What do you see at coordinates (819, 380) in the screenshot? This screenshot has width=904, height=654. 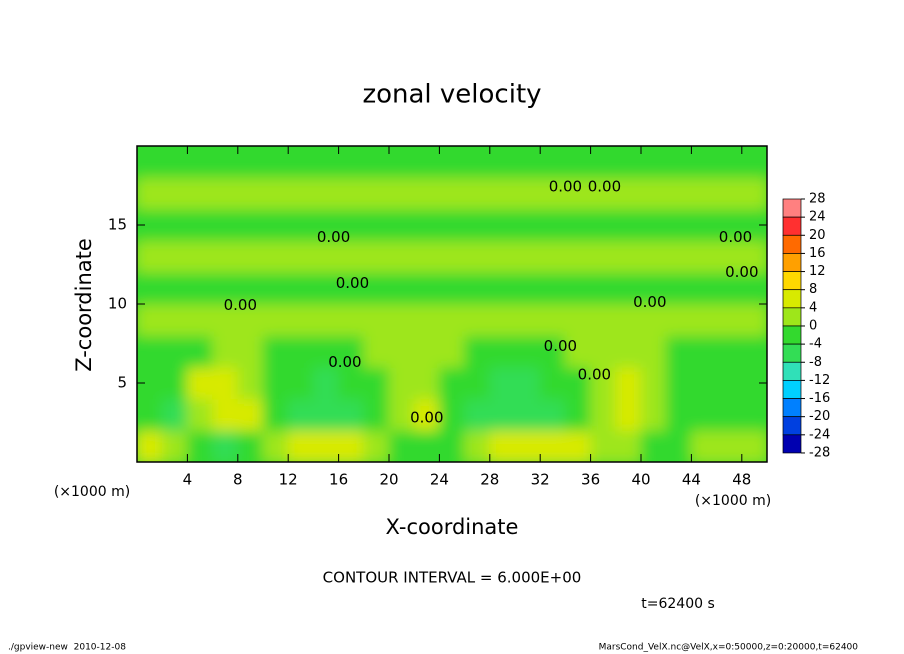 I see `colorbar-label: -12` at bounding box center [819, 380].